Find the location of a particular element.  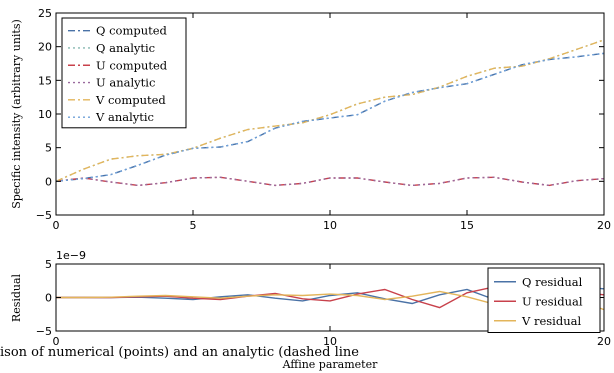

top-y-tick-label: 25 is located at coordinates (45, 13).